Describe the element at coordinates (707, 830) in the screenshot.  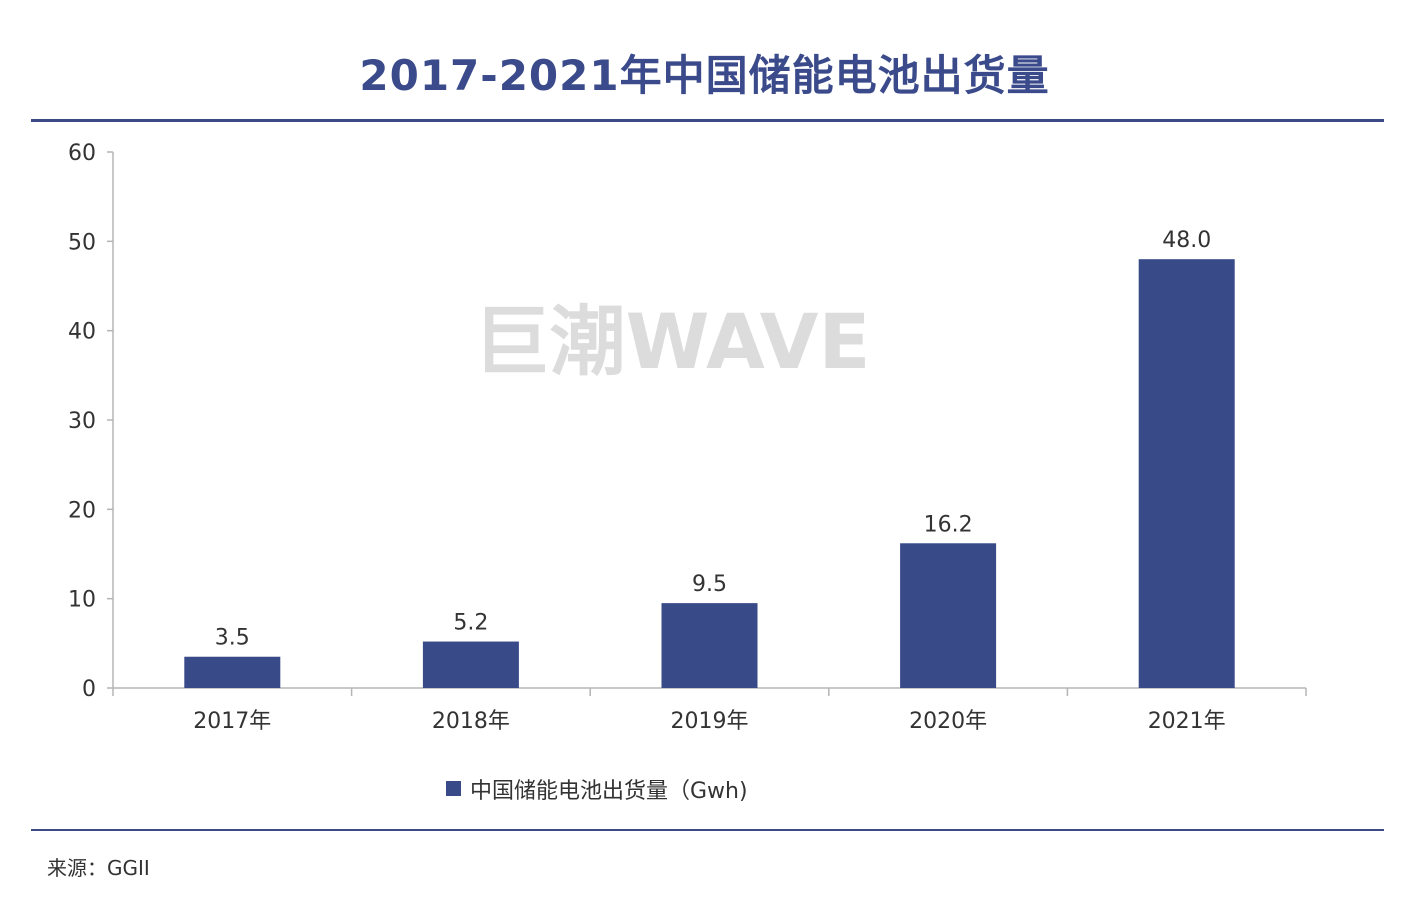
I see `bottom-divider` at that location.